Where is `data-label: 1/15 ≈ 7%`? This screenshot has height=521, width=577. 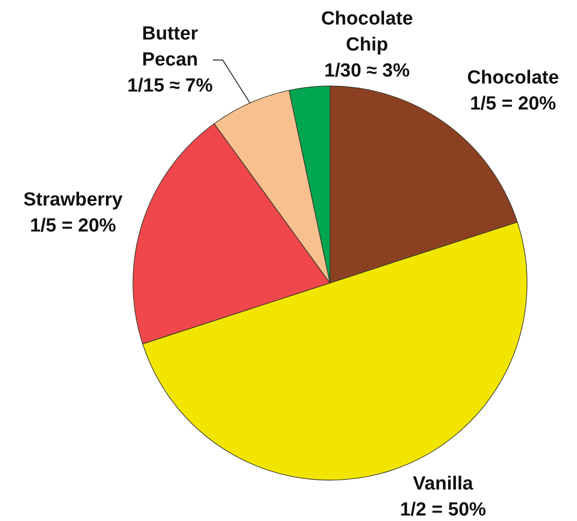
data-label: 1/15 ≈ 7% is located at coordinates (170, 86).